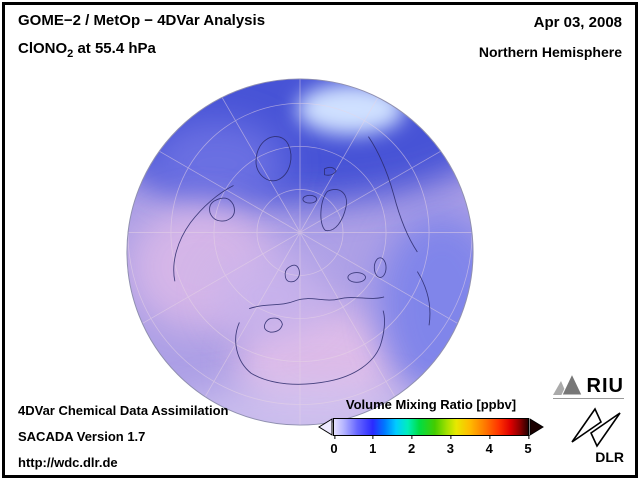 This screenshot has width=640, height=480. Describe the element at coordinates (334, 445) in the screenshot. I see `tick-label-0: 0` at that location.